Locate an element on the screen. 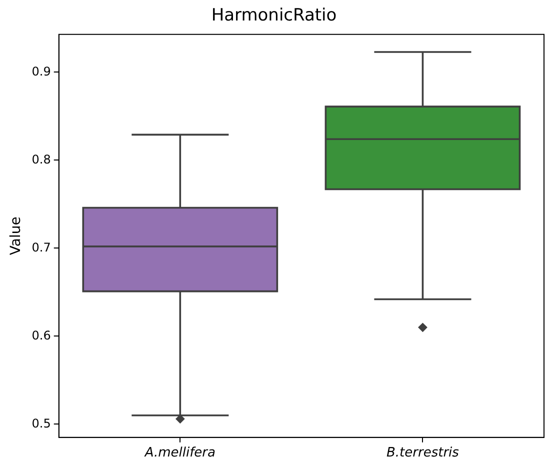 Image resolution: width=550 pixels, height=464 pixels. x-tick-label: B.terrestris is located at coordinates (423, 453).